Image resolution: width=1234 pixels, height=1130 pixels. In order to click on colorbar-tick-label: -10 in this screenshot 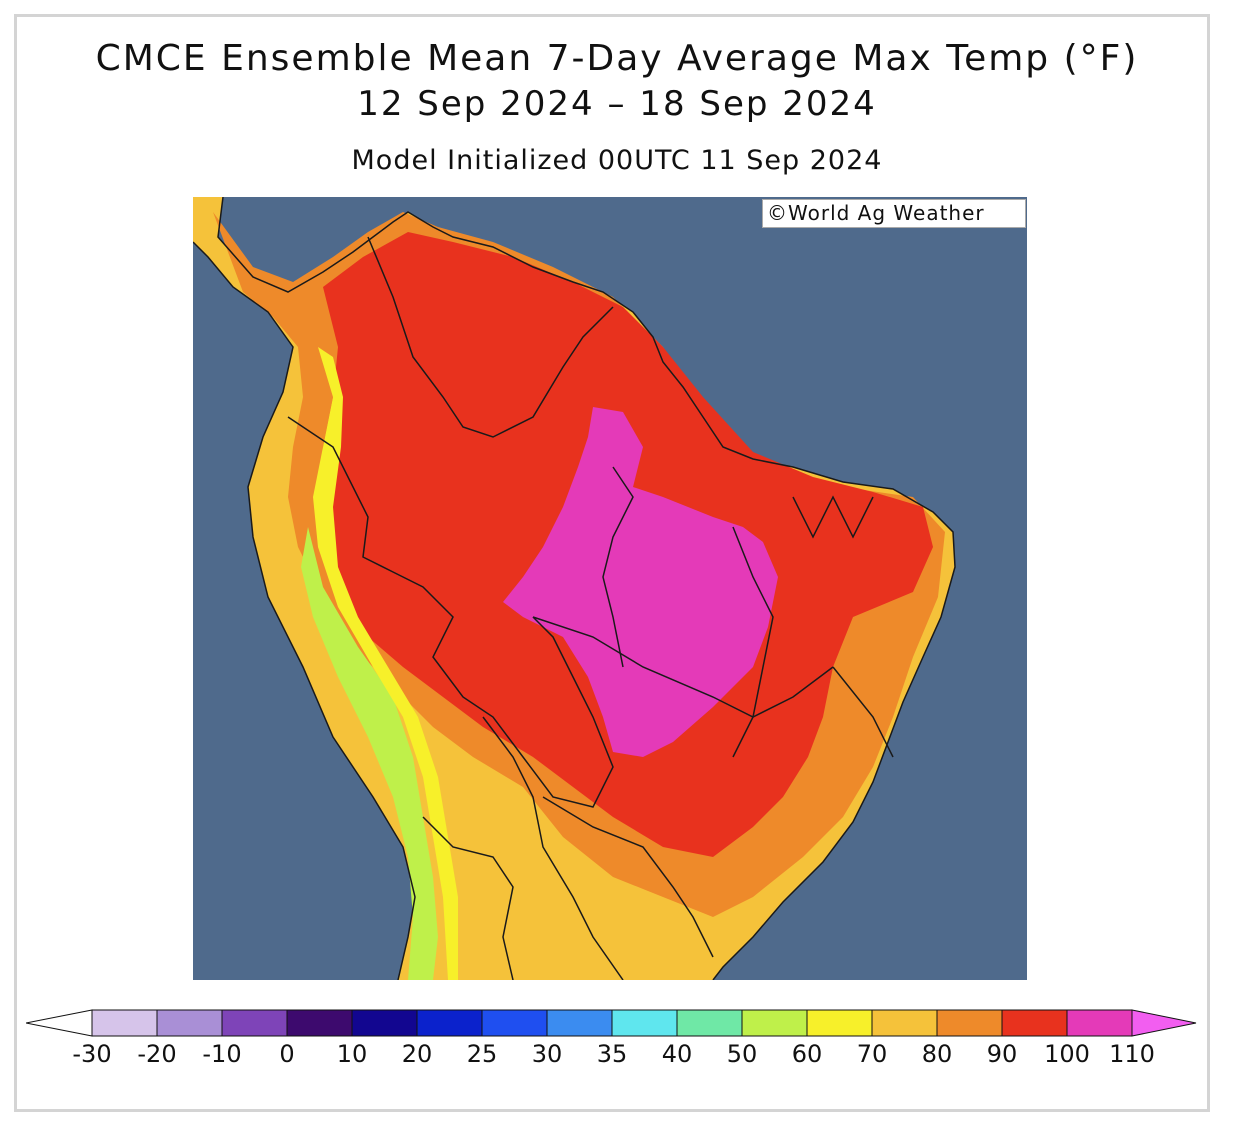, I will do `click(222, 1054)`.